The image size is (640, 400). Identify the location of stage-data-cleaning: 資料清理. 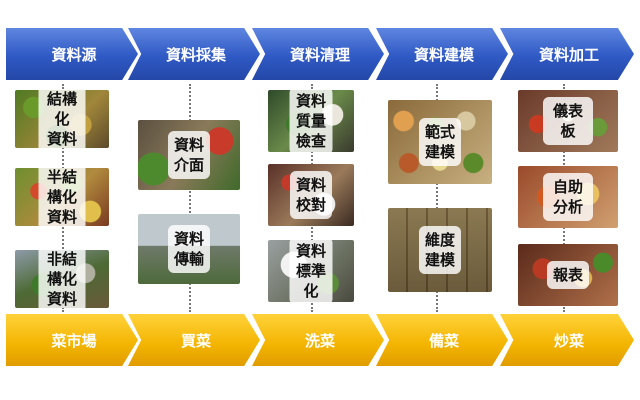
(318, 54).